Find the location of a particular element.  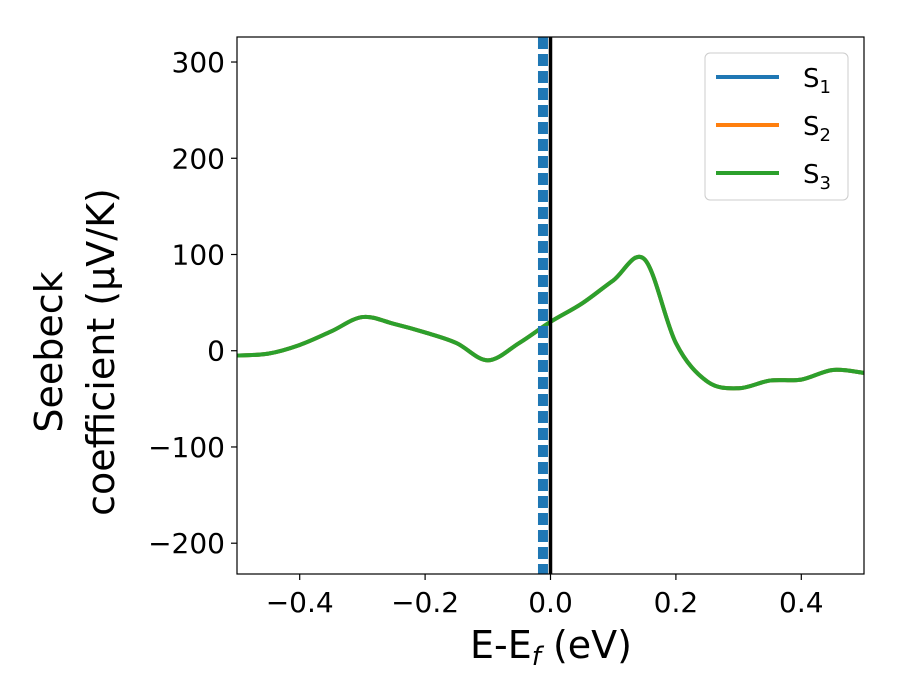

y-axis-label-line1: Seebeck is located at coordinates (49, 351).